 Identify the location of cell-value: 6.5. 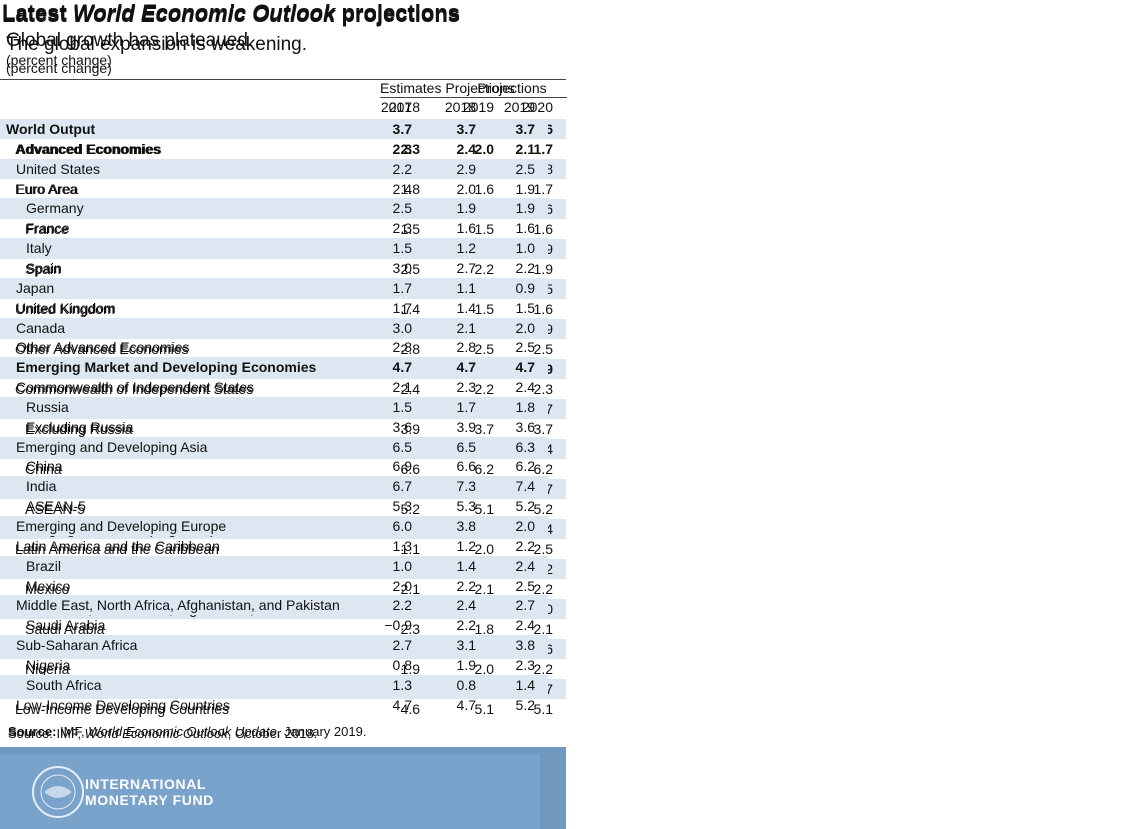
(402, 446).